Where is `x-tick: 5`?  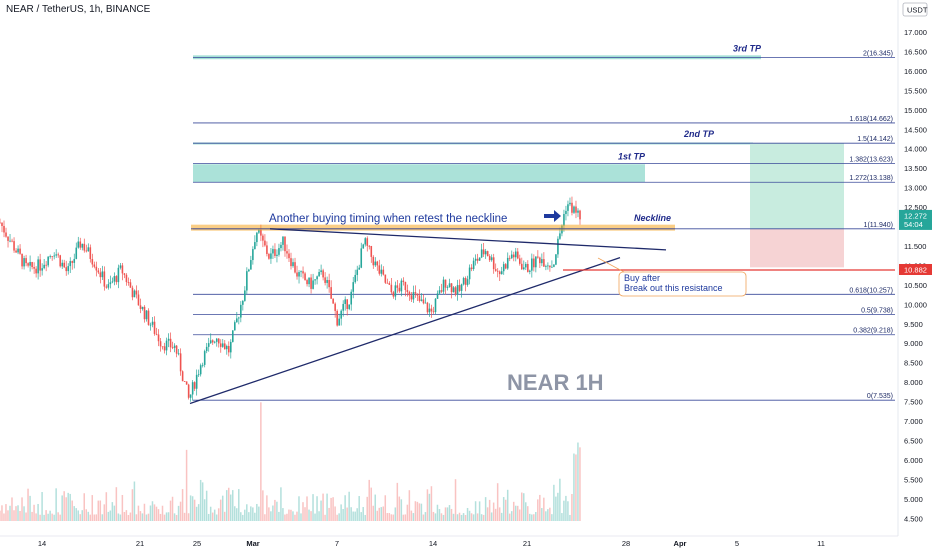
x-tick: 5 is located at coordinates (737, 543).